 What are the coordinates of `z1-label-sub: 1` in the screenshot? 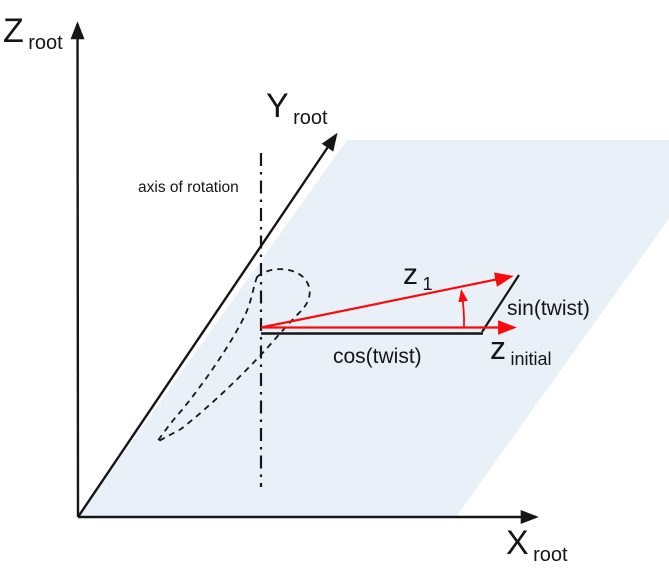 It's located at (427, 284).